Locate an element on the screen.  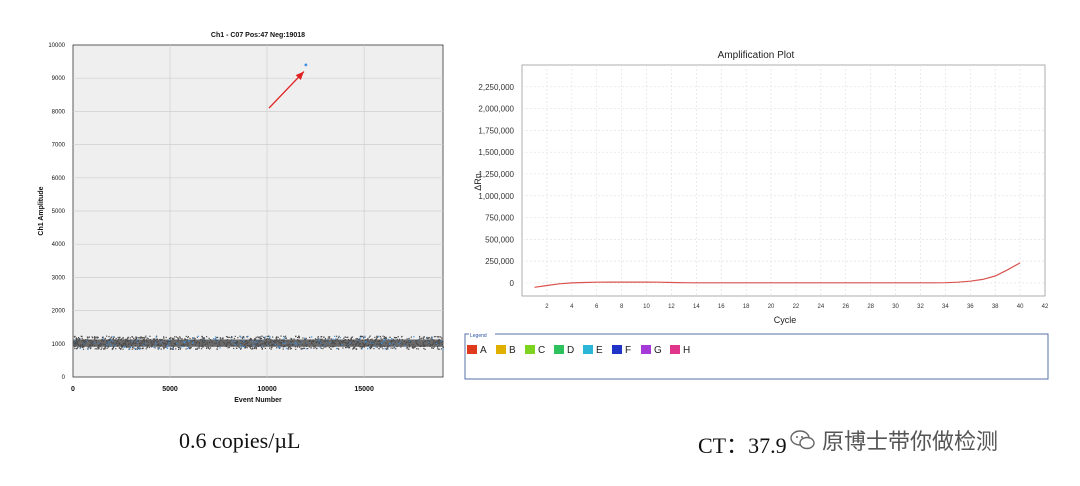
right-x-tick-labels: 2 4 6 8 10 12 14 16 18 20 22 24 26 28 30 32 34 36 38 40 42 is located at coordinates (797, 307).